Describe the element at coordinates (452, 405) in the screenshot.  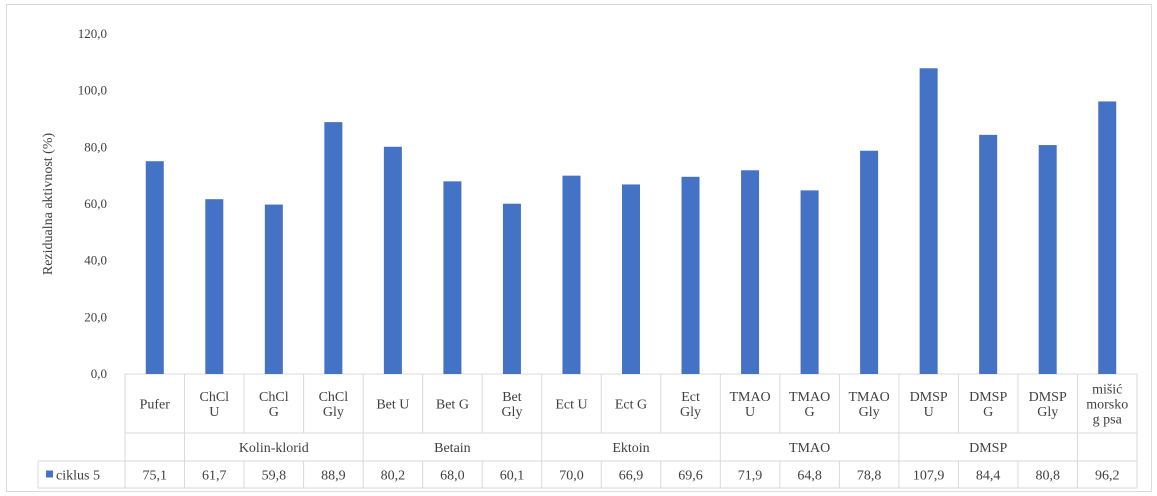
I see `category-label: Bet G` at that location.